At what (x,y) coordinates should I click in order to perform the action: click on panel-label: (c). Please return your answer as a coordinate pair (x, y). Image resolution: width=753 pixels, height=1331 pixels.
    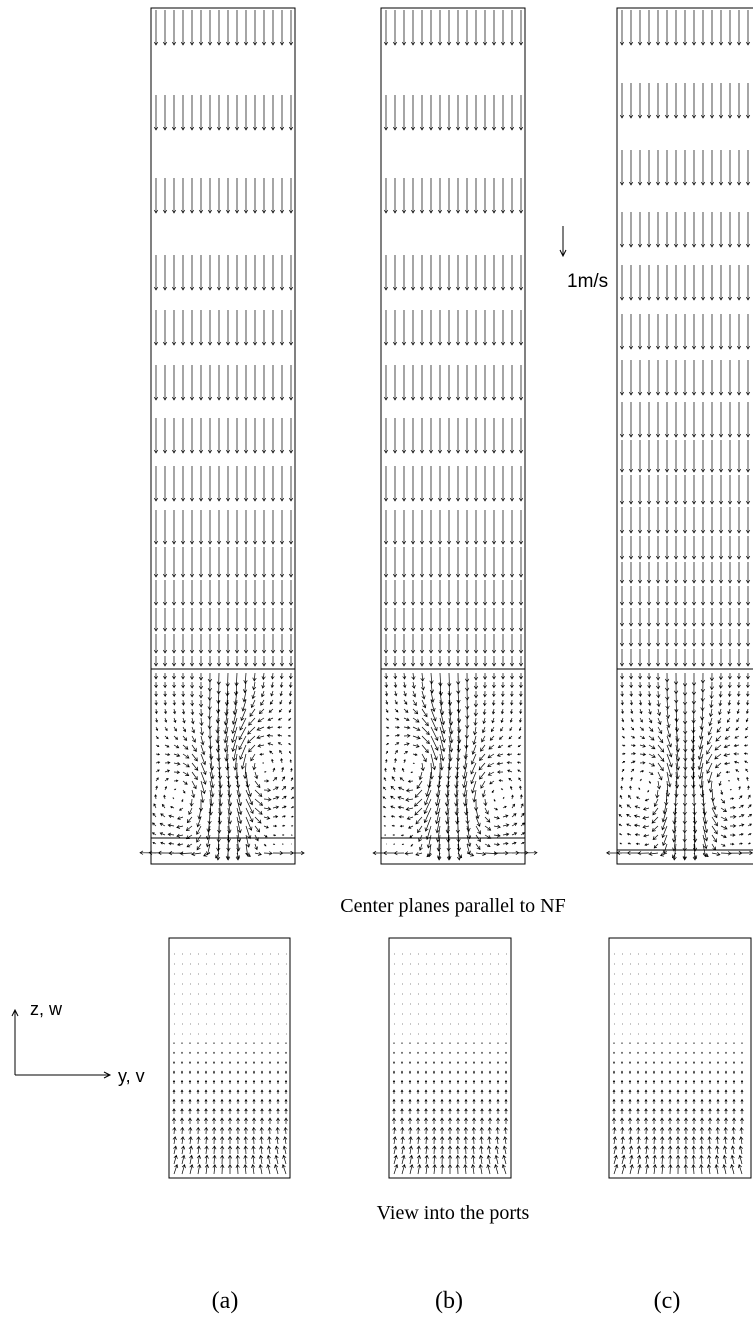
    Looking at the image, I should click on (667, 1301).